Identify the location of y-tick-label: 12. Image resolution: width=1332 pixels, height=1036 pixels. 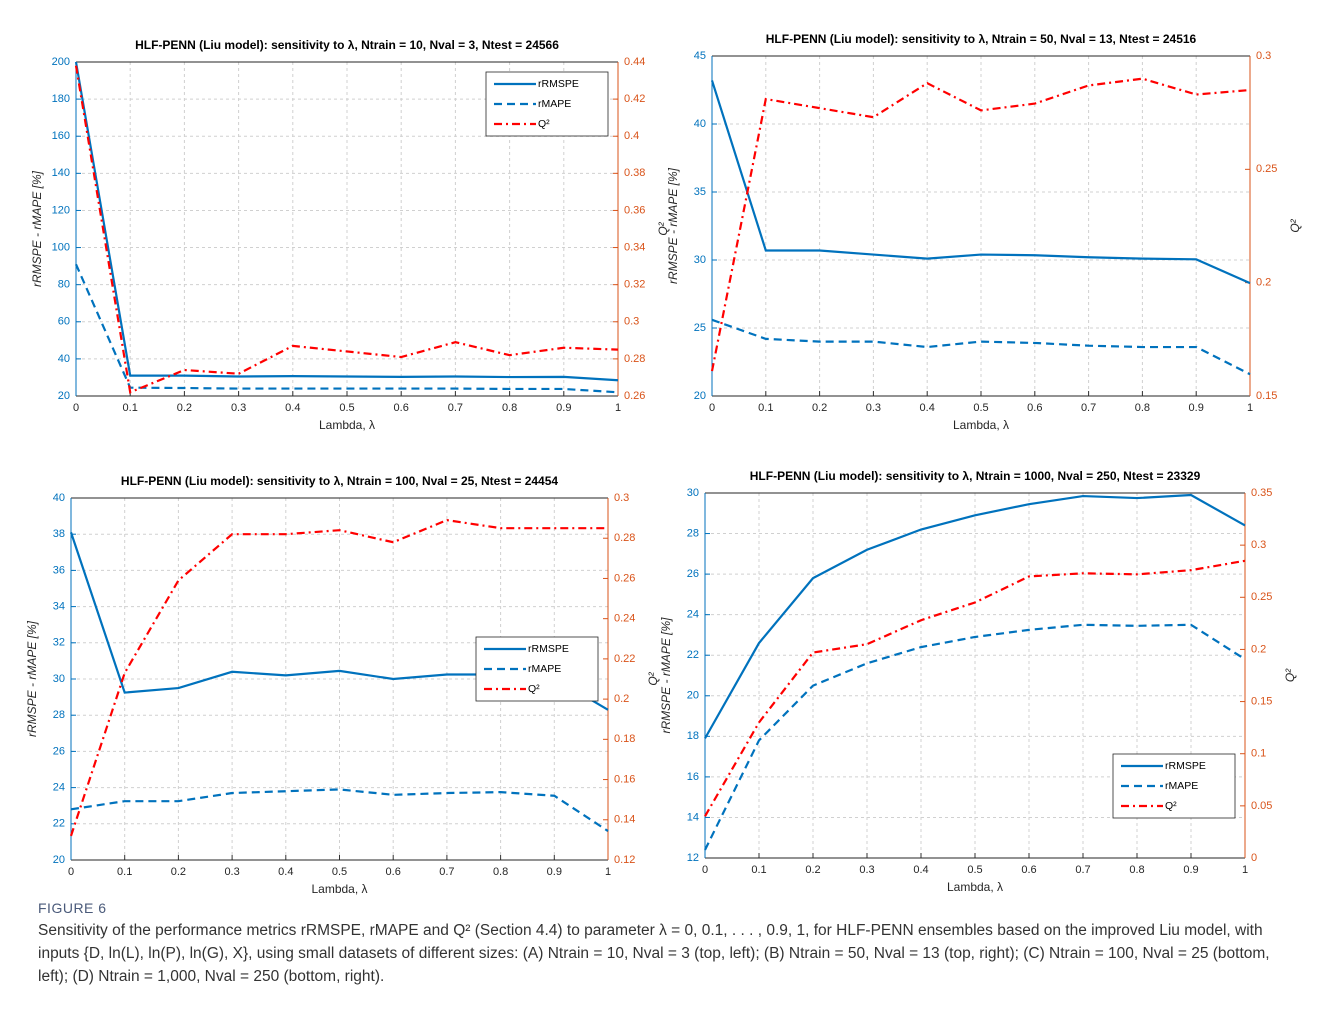
(693, 858).